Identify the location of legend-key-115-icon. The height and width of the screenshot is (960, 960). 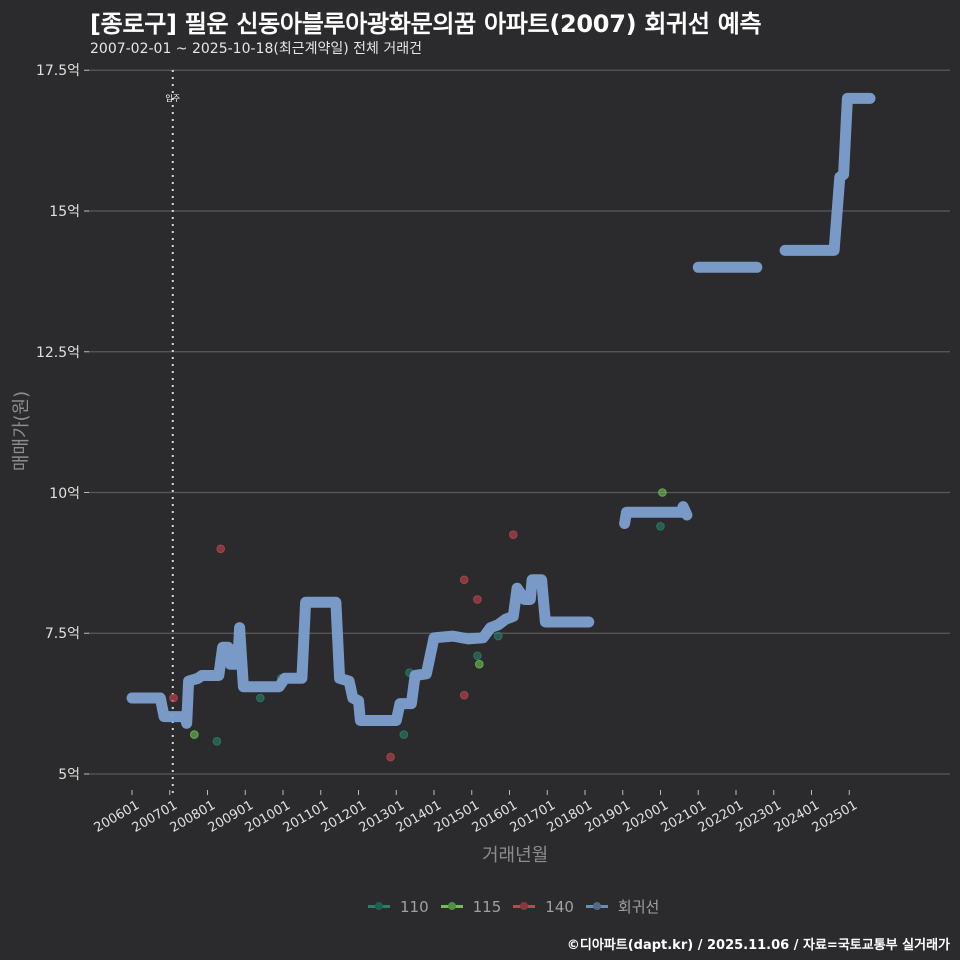
(451, 906).